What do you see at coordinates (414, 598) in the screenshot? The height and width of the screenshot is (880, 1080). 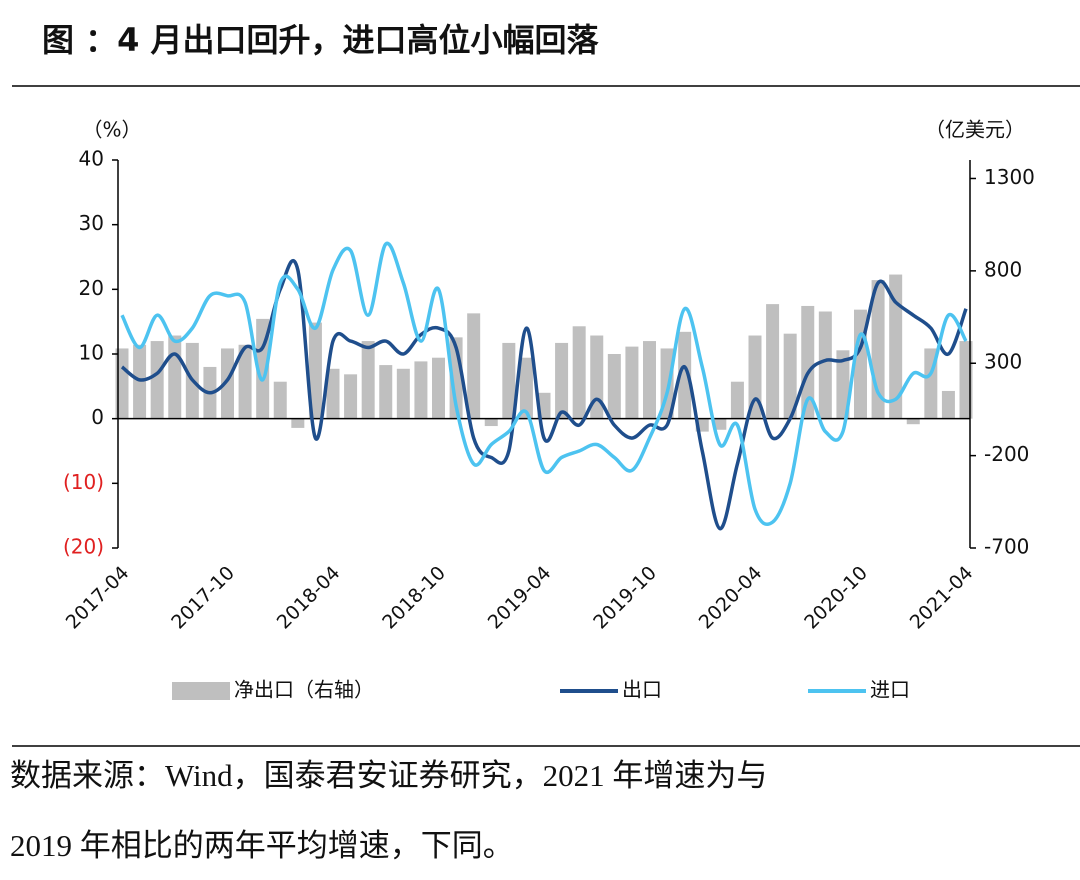 I see `x-tick-label: 2018-10` at bounding box center [414, 598].